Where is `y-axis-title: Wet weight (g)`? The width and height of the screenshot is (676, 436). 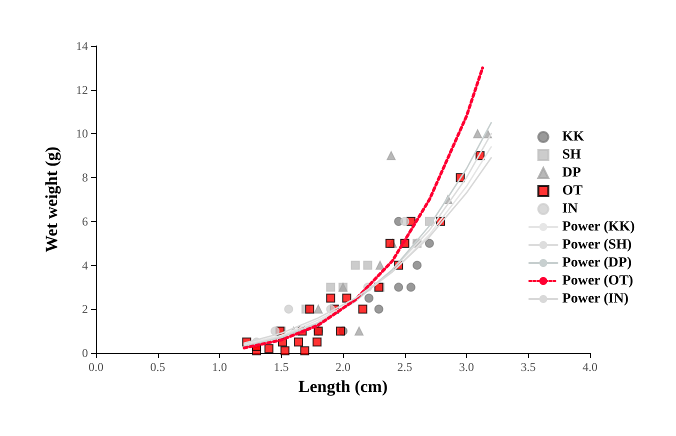 y-axis-title: Wet weight (g) is located at coordinates (51, 199).